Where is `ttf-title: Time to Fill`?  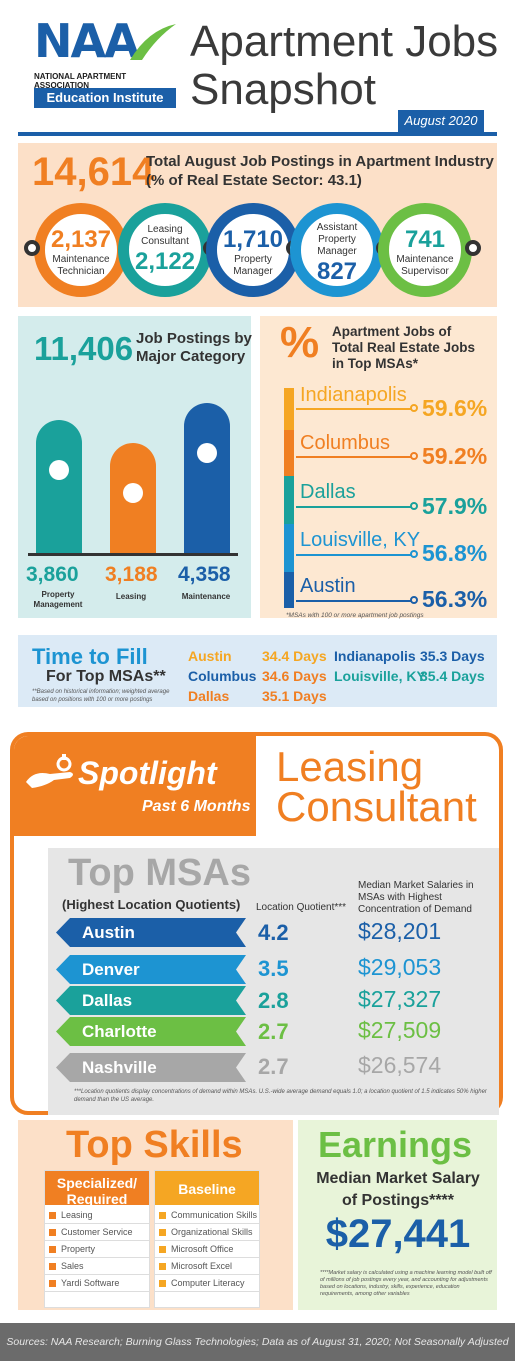
ttf-title: Time to Fill is located at coordinates (90, 656).